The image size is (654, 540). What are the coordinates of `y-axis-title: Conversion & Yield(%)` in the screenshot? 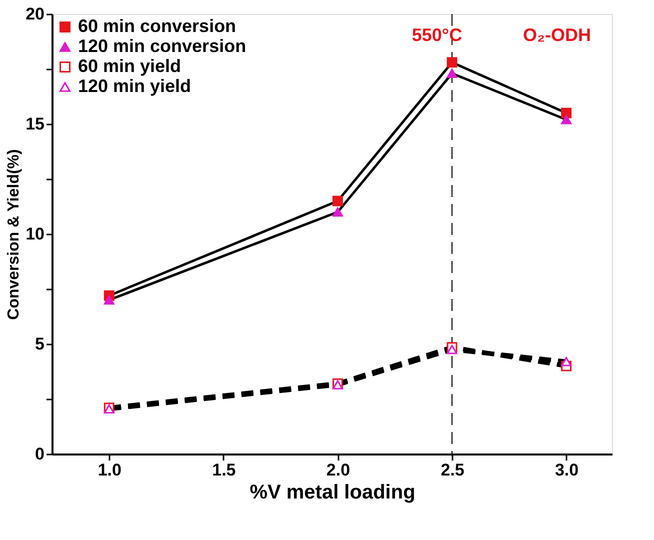 It's located at (14, 234).